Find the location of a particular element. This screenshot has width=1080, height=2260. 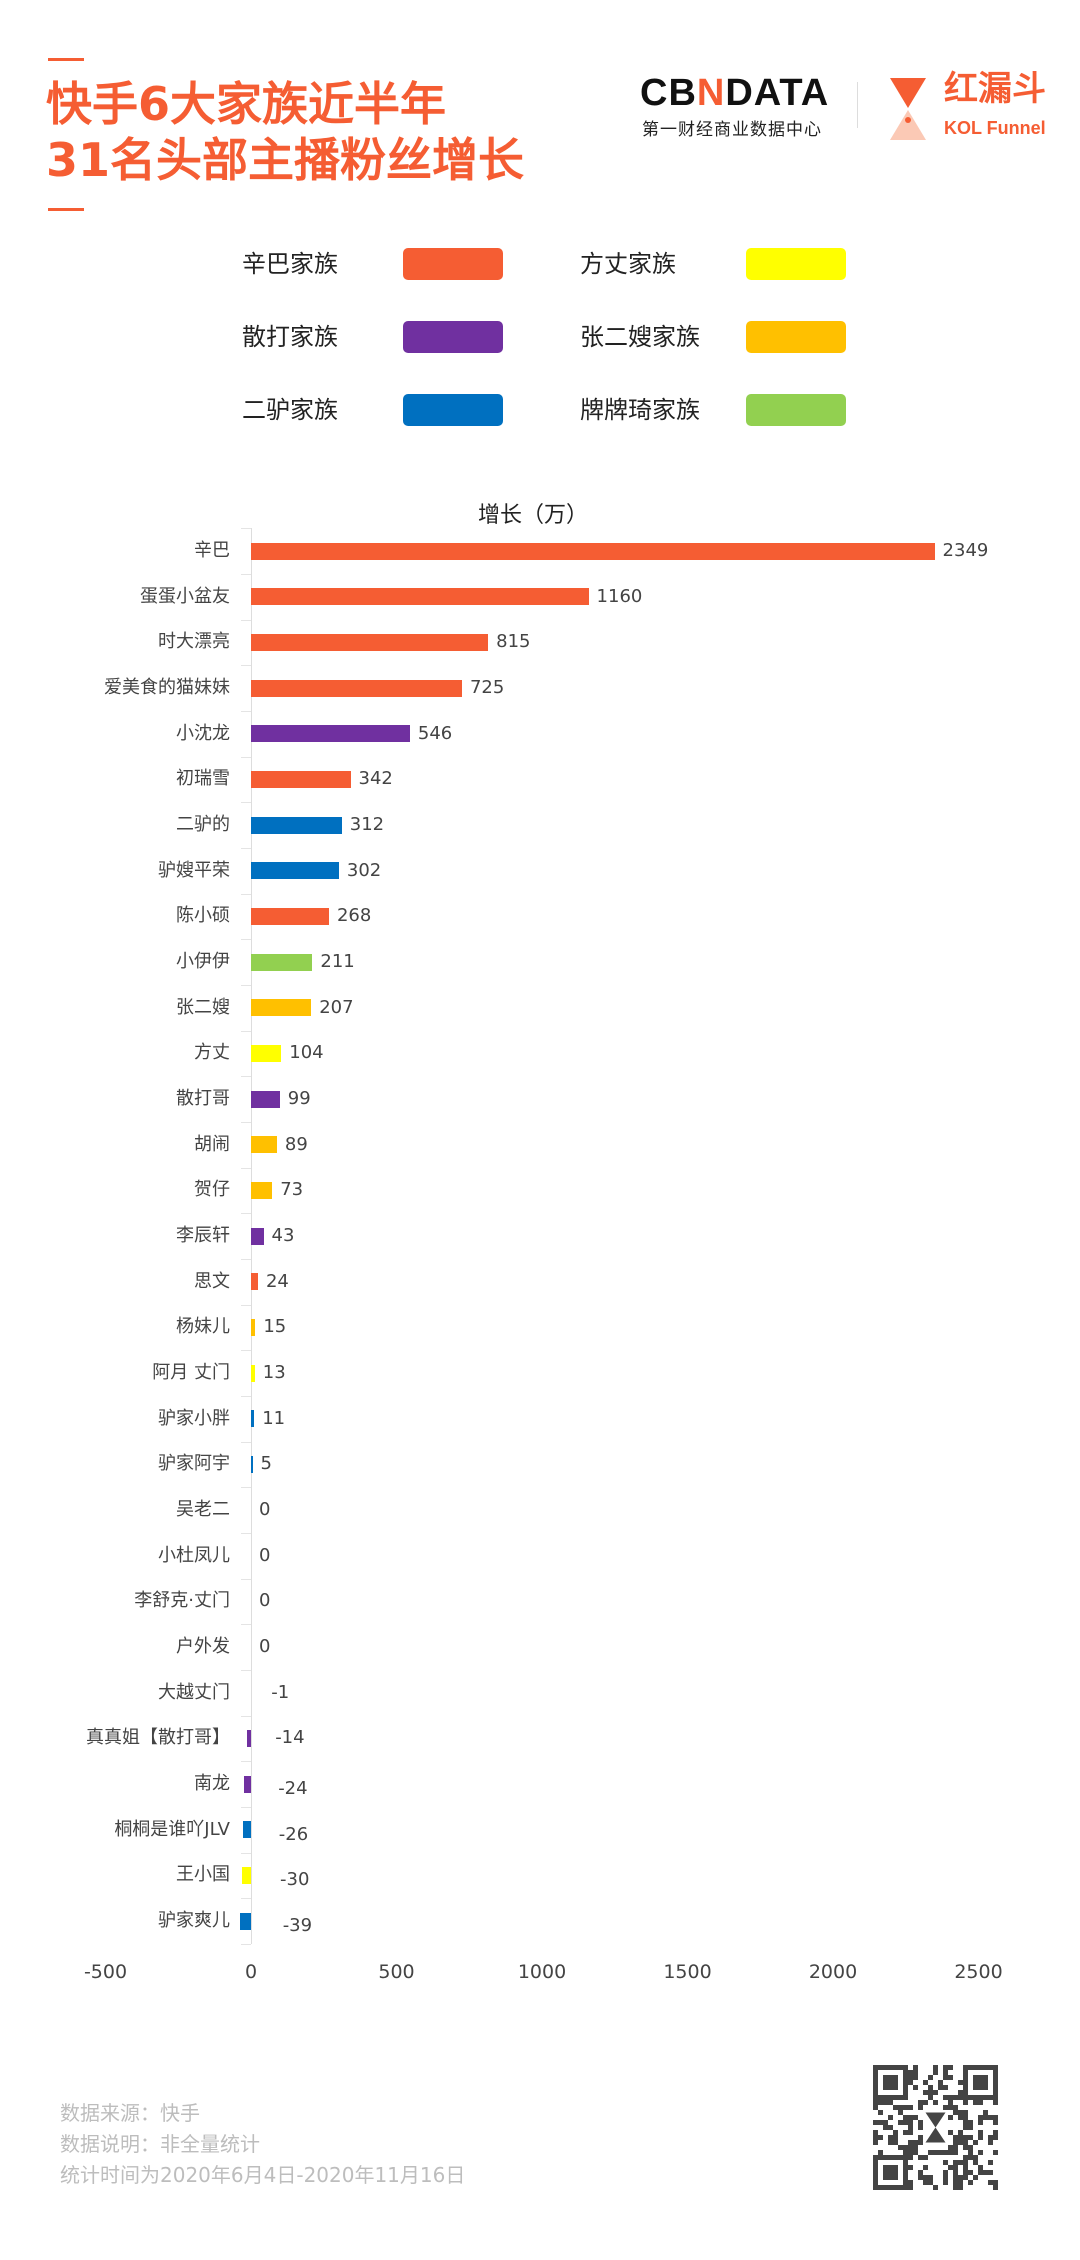

x-tick-label: 1000 is located at coordinates (542, 1972).